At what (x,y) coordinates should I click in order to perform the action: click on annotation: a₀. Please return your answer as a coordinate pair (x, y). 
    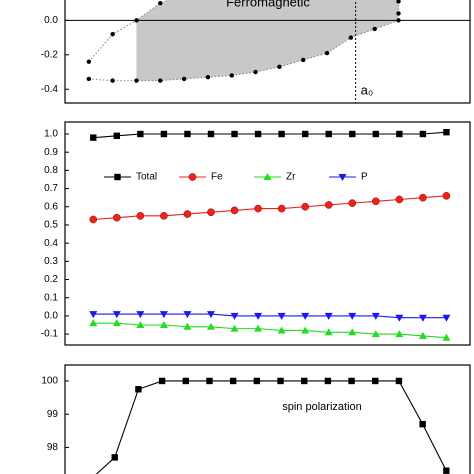
    Looking at the image, I should click on (367, 89).